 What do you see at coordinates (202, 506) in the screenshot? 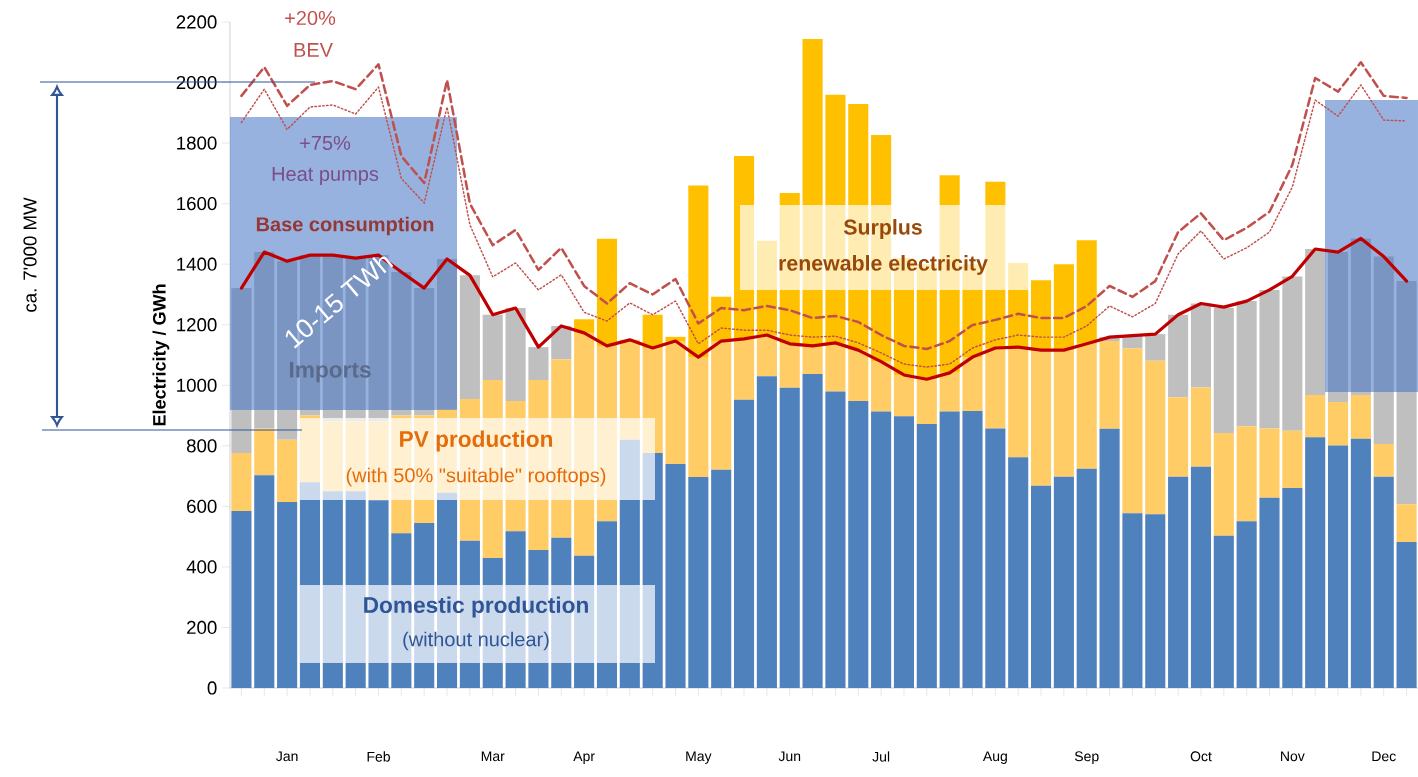
I see `y-tick-label: 600` at bounding box center [202, 506].